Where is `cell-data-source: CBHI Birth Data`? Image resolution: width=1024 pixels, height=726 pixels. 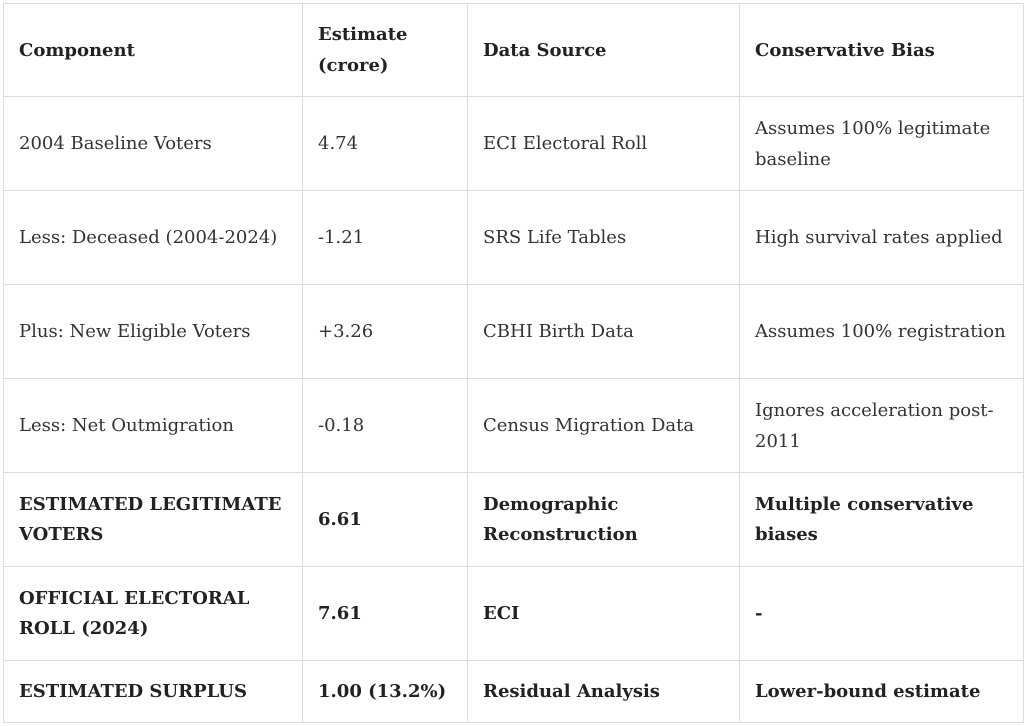
cell-data-source: CBHI Birth Data is located at coordinates (603, 331).